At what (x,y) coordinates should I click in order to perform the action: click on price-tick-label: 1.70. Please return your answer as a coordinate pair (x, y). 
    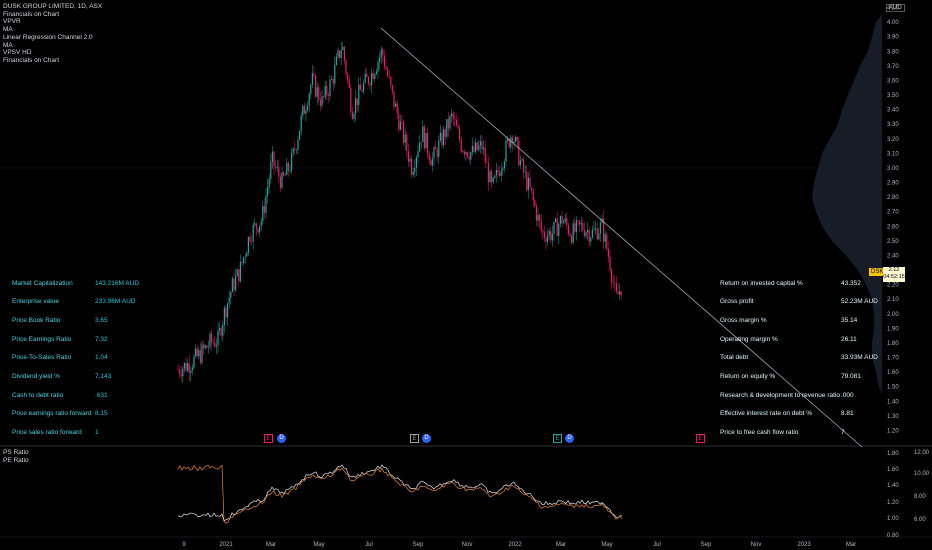
    Looking at the image, I should click on (893, 359).